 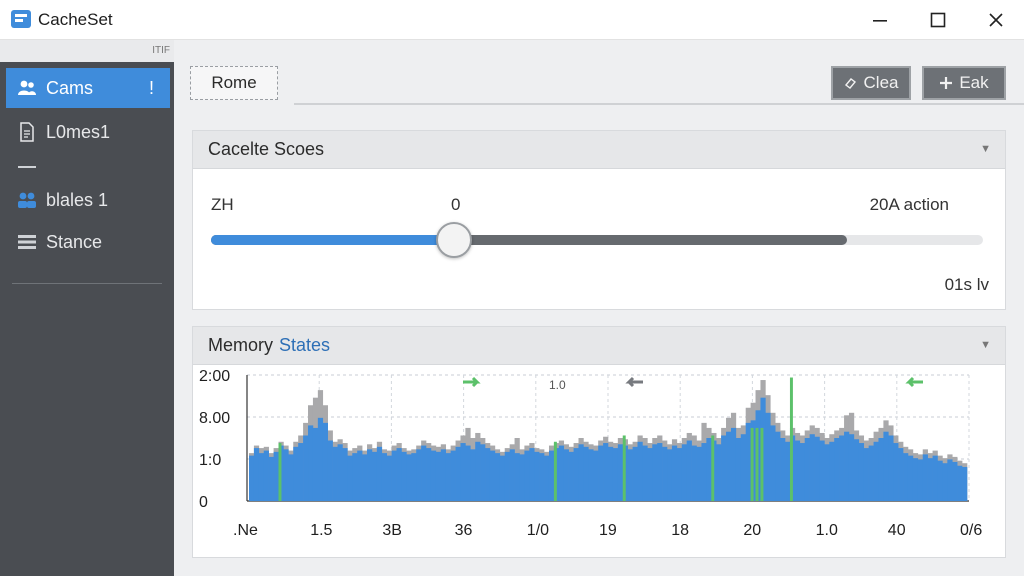 What do you see at coordinates (27, 132) in the screenshot?
I see `document-icon` at bounding box center [27, 132].